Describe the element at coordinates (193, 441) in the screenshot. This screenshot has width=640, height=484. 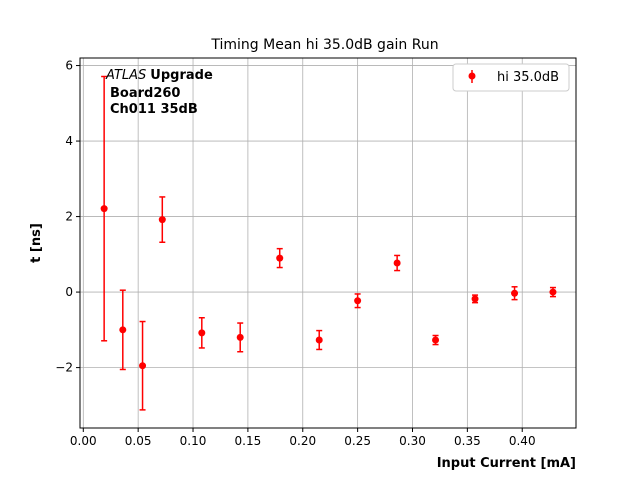
I see `x-tick-label: 0.10` at that location.